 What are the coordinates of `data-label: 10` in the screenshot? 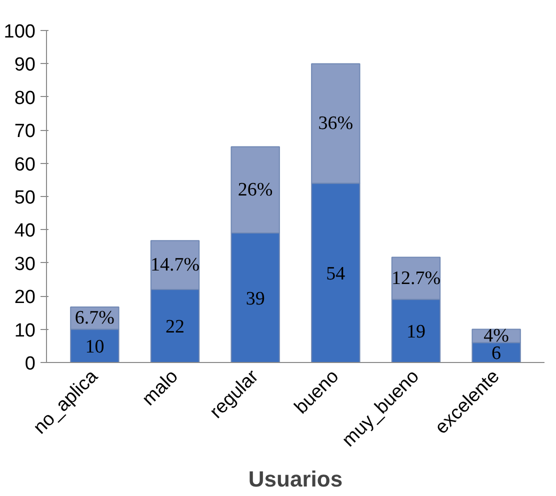 It's located at (94, 347).